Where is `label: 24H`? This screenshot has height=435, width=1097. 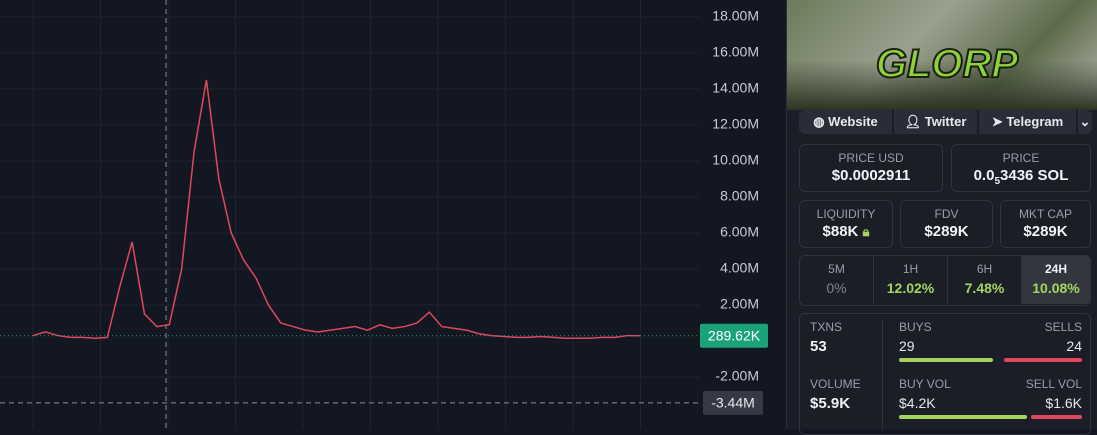
label: 24H is located at coordinates (1055, 269).